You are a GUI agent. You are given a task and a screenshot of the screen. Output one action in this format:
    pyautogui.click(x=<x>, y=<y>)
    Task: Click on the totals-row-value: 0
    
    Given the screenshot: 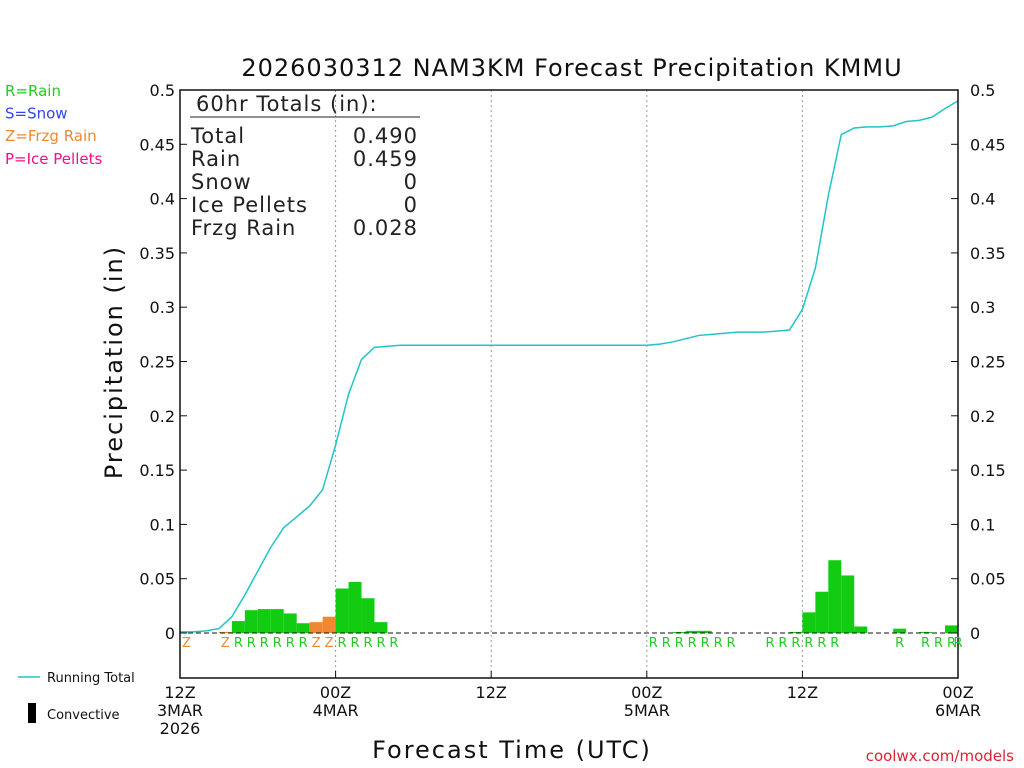 What is the action you would take?
    pyautogui.click(x=411, y=182)
    